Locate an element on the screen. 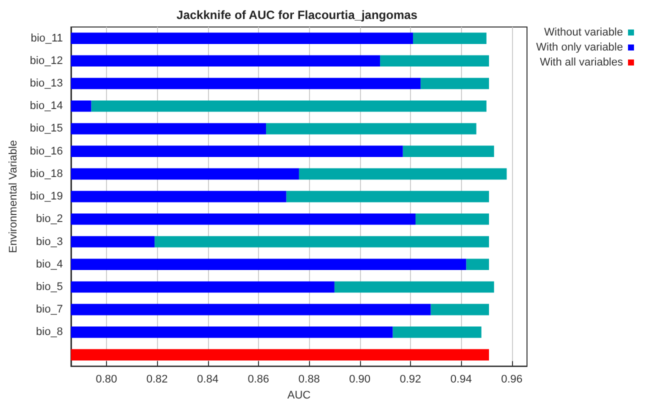 The image size is (649, 406). x-tick-label: 0.94 is located at coordinates (461, 380).